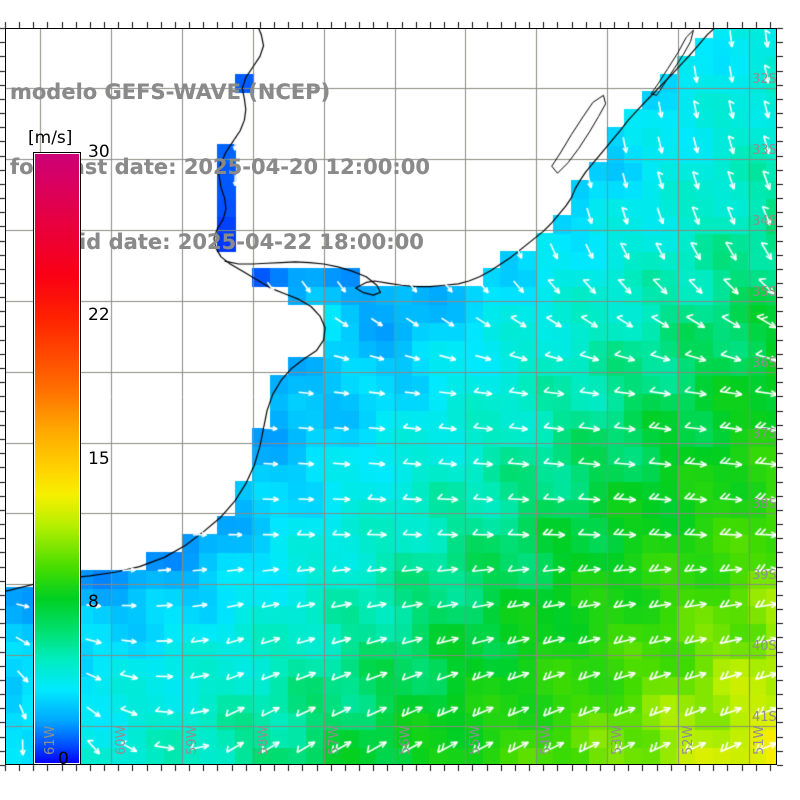  Describe the element at coordinates (99, 152) in the screenshot. I see `colorbar-tick-30: 30` at that location.